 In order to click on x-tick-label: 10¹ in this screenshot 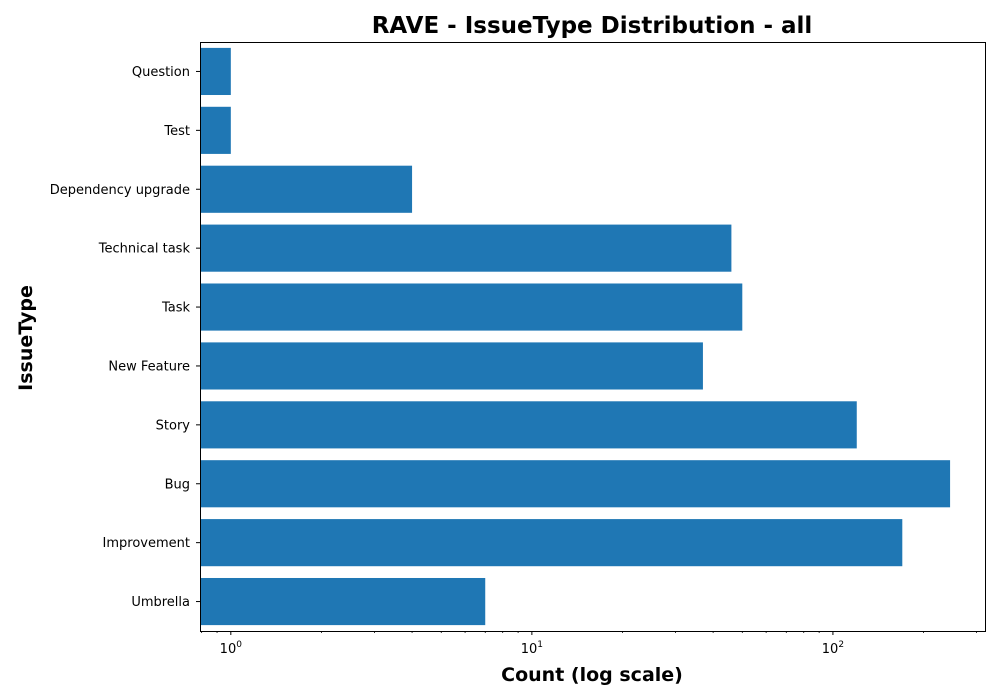, I will do `click(532, 648)`.